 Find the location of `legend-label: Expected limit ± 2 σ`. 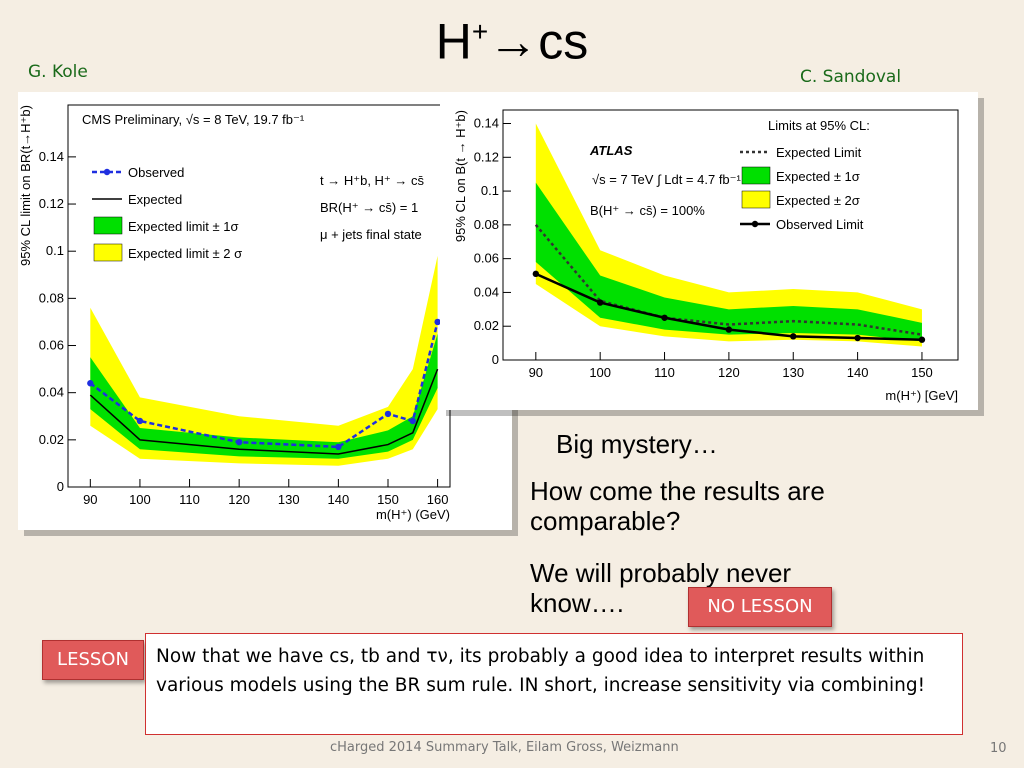

legend-label: Expected limit ± 2 σ is located at coordinates (185, 253).